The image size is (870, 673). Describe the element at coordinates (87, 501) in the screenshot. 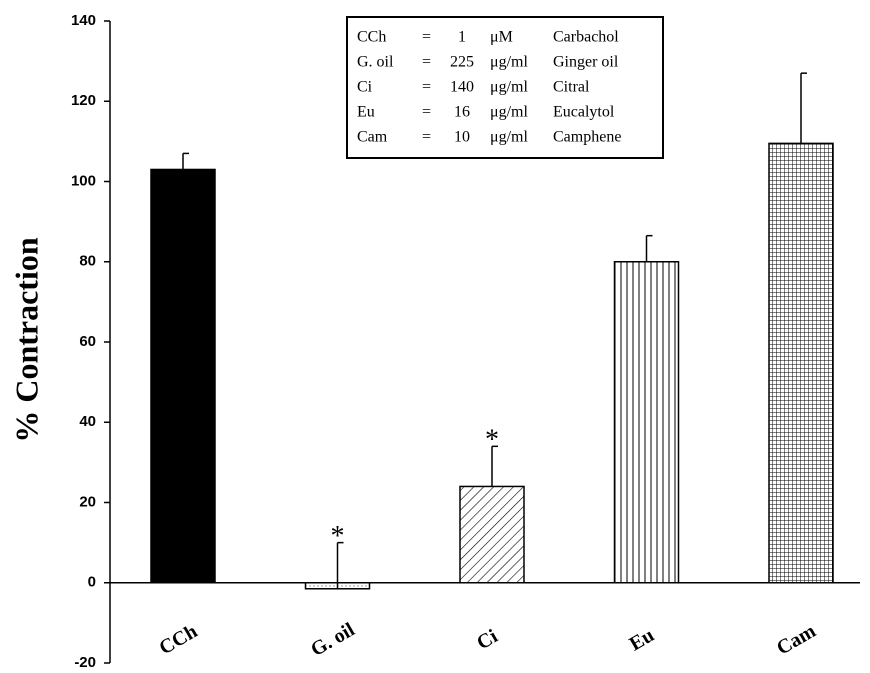

I see `y-tick-label: 20` at that location.